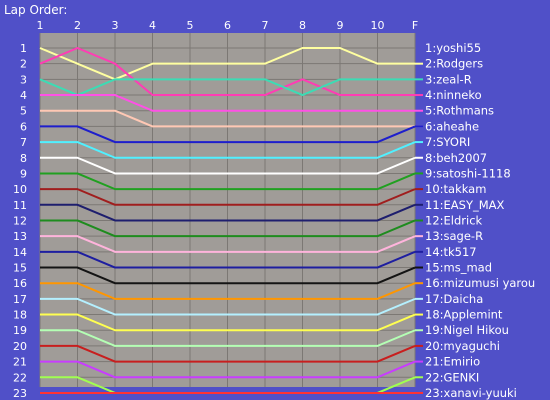 The height and width of the screenshot is (400, 550). I want to click on y-tick-label: 13, so click(20, 236).